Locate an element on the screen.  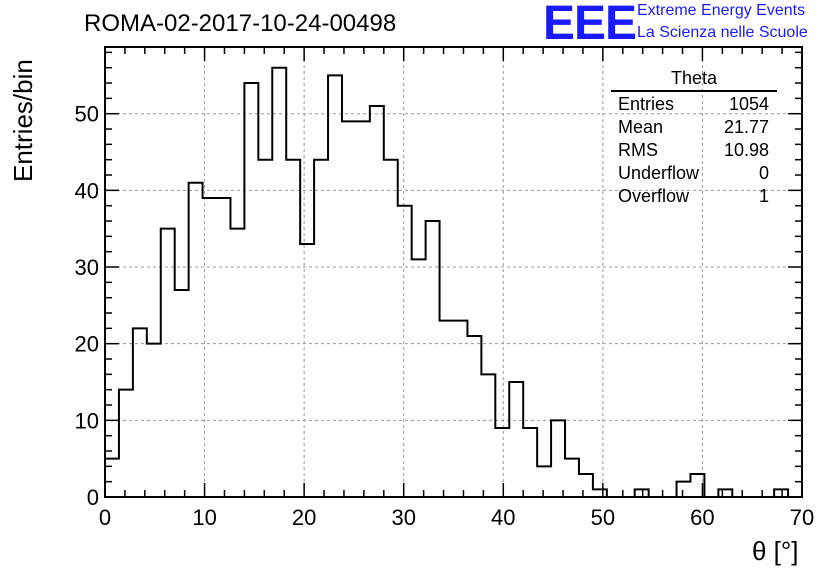
x-tick-label: 40 is located at coordinates (503, 517).